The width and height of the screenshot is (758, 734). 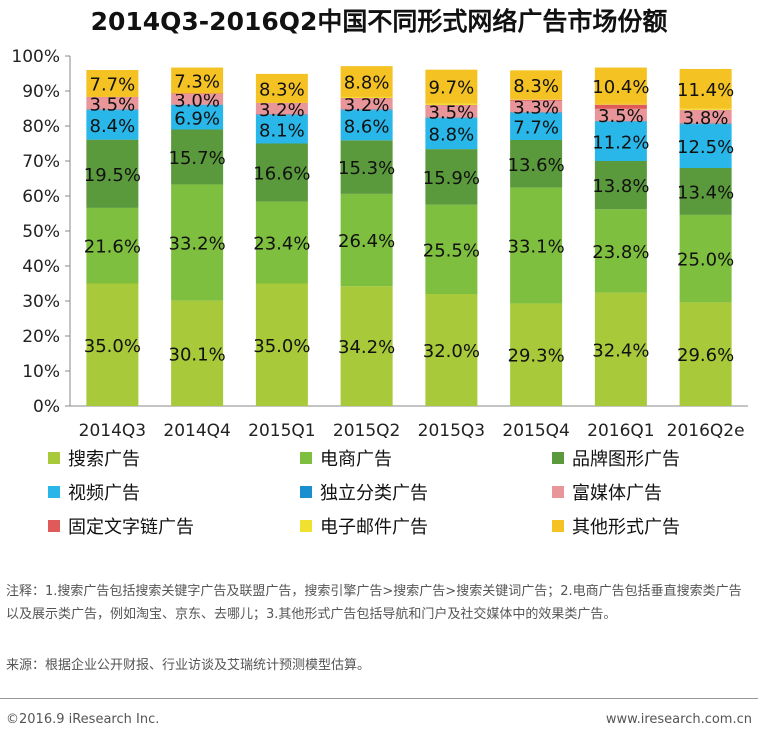 What do you see at coordinates (281, 244) in the screenshot?
I see `data-label: 23.4%` at bounding box center [281, 244].